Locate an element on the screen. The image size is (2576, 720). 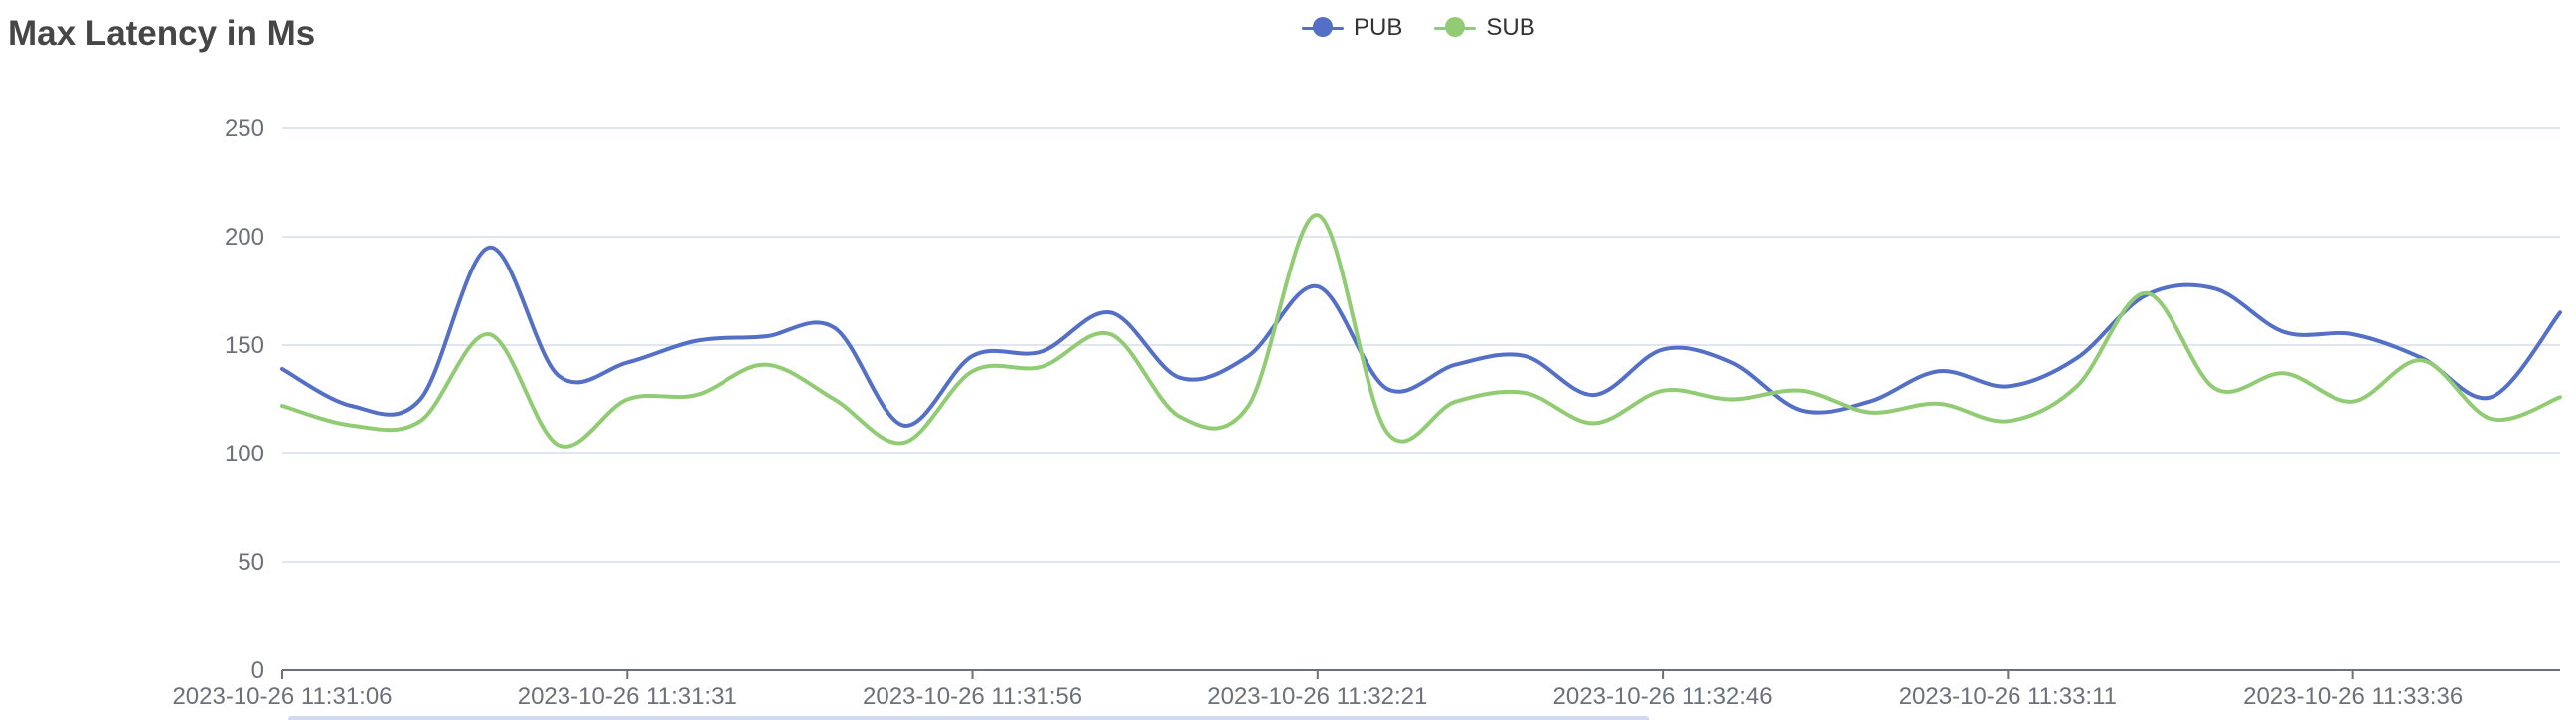
y-tick-label-150: 150 is located at coordinates (244, 345).